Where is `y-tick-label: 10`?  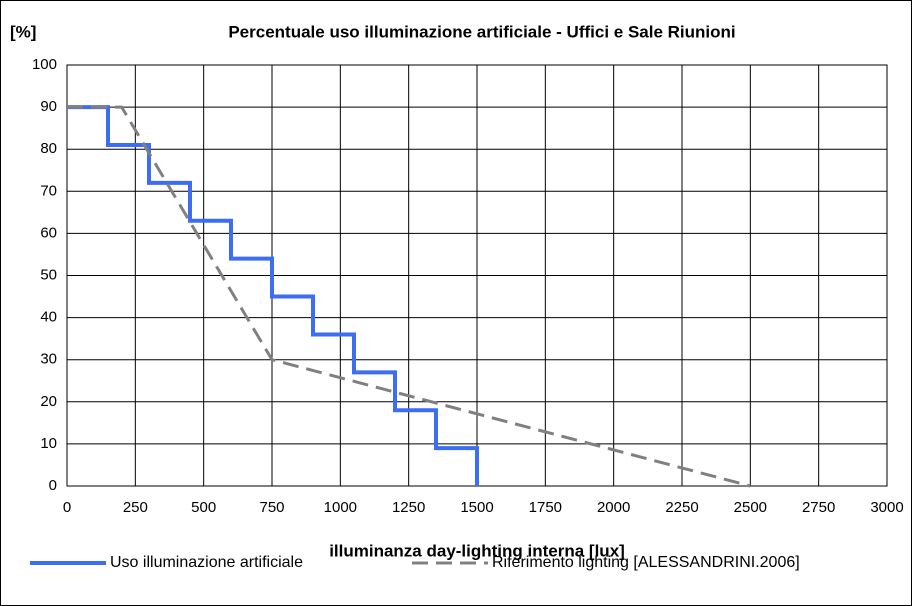 y-tick-label: 10 is located at coordinates (48, 443).